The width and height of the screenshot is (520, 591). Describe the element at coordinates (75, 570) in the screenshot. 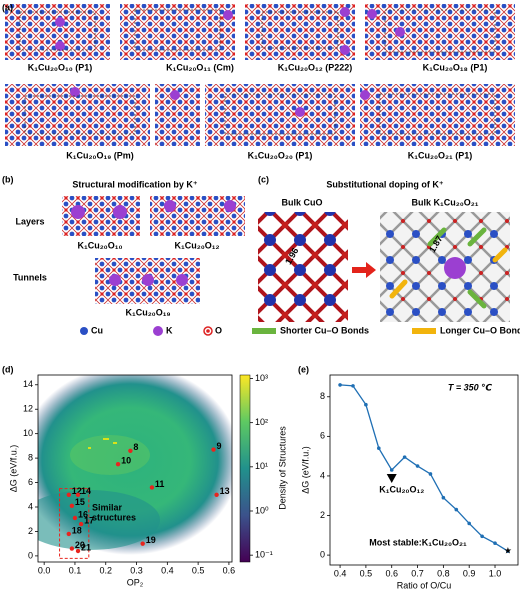

I see `x-tick-label: 0.1` at that location.